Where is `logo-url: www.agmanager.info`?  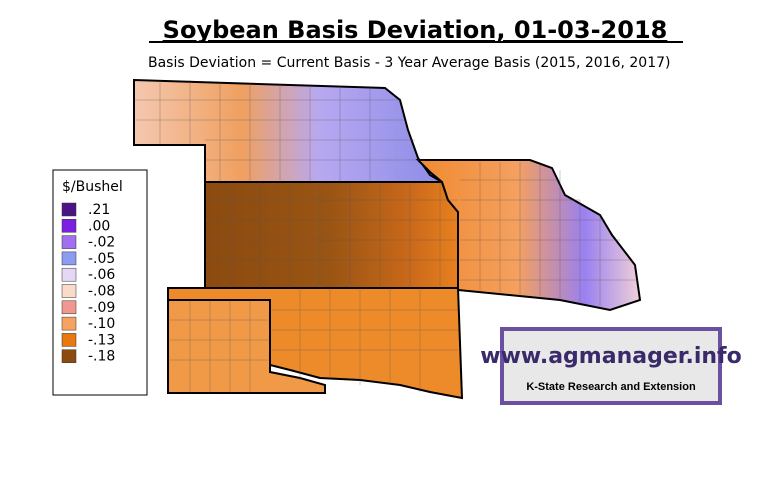
logo-url: www.agmanager.info is located at coordinates (610, 356).